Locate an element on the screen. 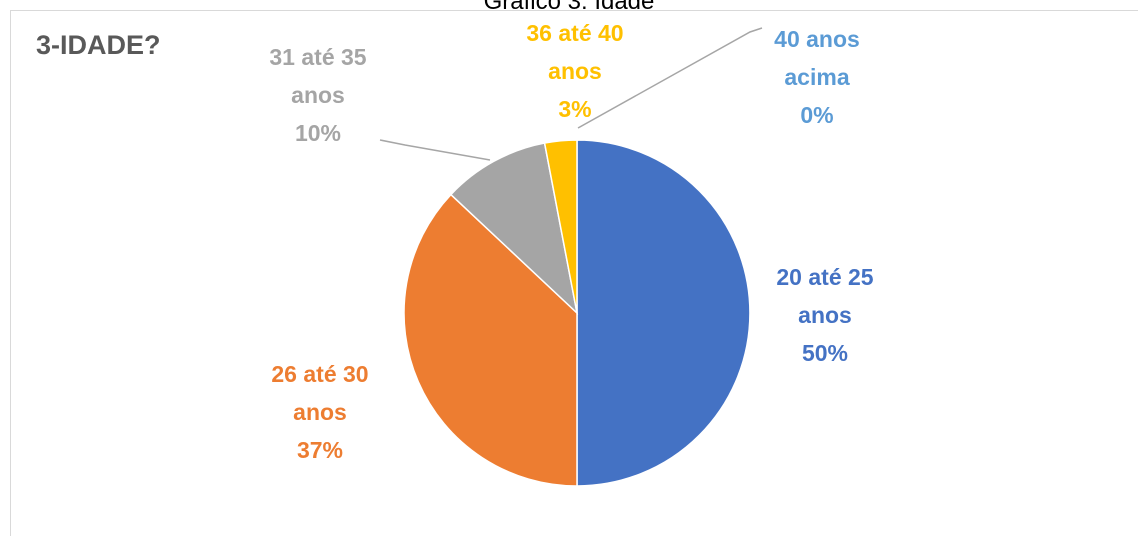 The image size is (1138, 536). value-label: 3% is located at coordinates (575, 109).